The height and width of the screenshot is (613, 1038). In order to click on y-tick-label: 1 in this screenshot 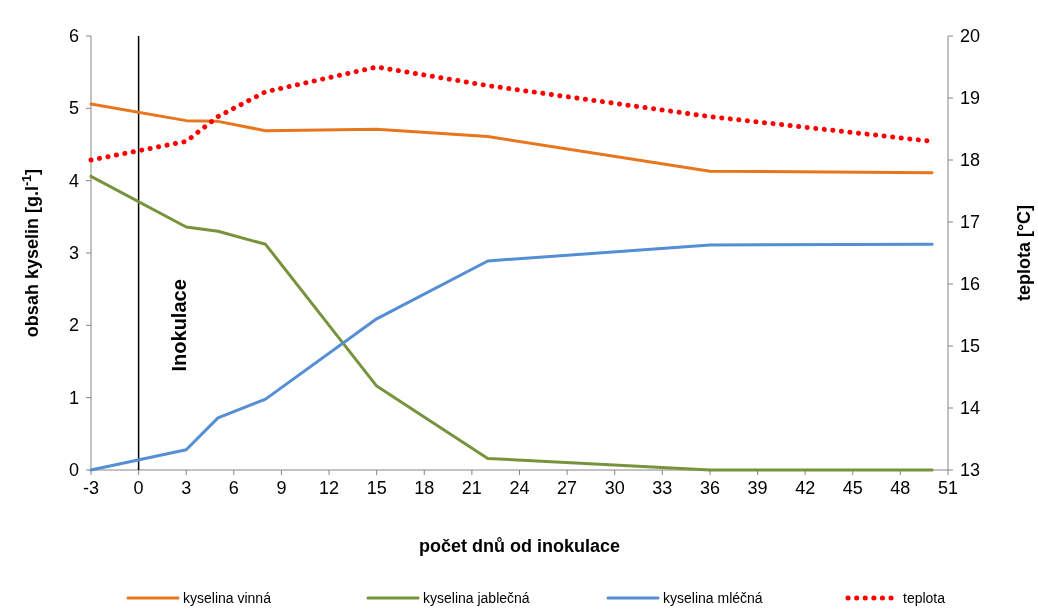, I will do `click(73, 397)`.